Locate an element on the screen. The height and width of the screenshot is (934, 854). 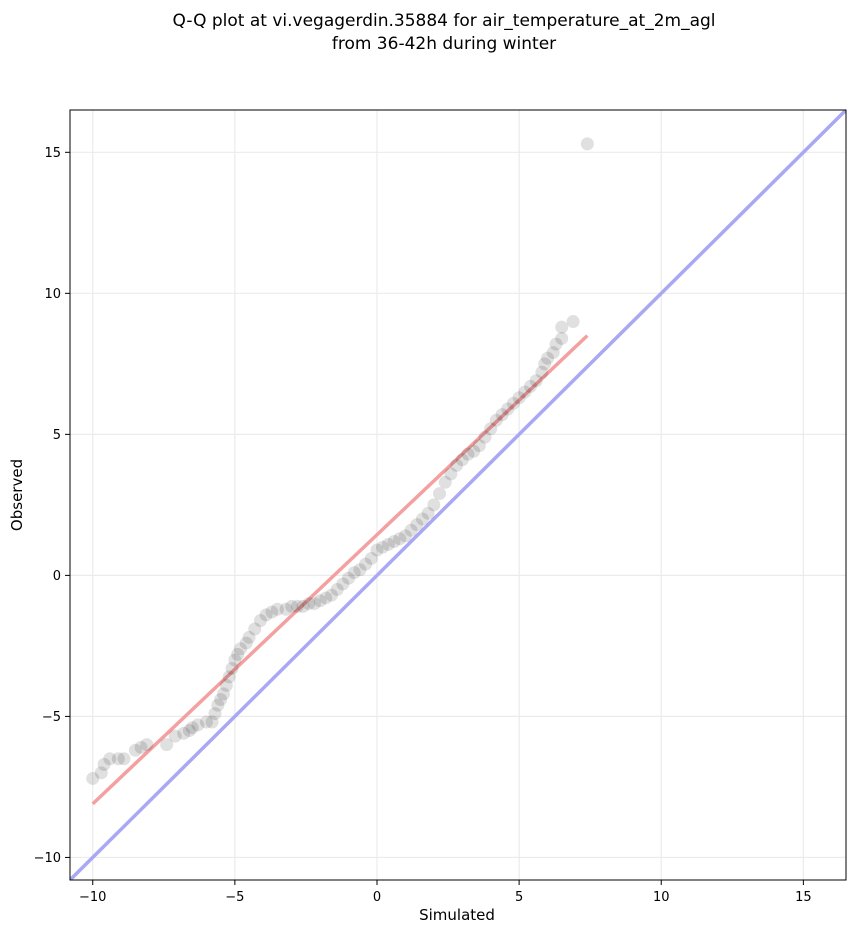
x-ticks: −10 −5 0 5 10 15 is located at coordinates (445, 892).